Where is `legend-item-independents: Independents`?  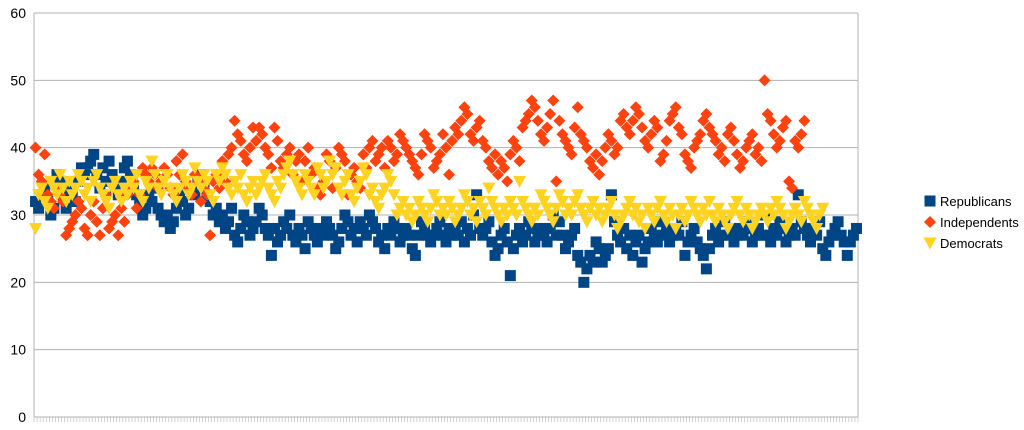 legend-item-independents: Independents is located at coordinates (971, 222).